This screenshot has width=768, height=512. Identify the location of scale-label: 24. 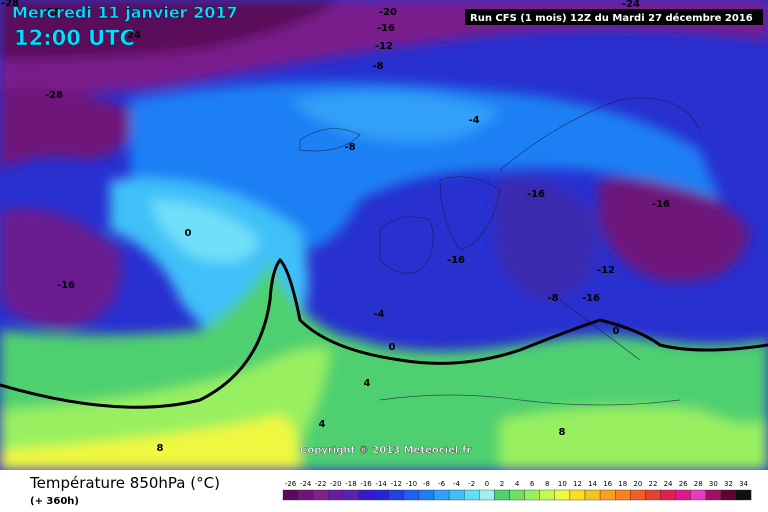
(668, 484).